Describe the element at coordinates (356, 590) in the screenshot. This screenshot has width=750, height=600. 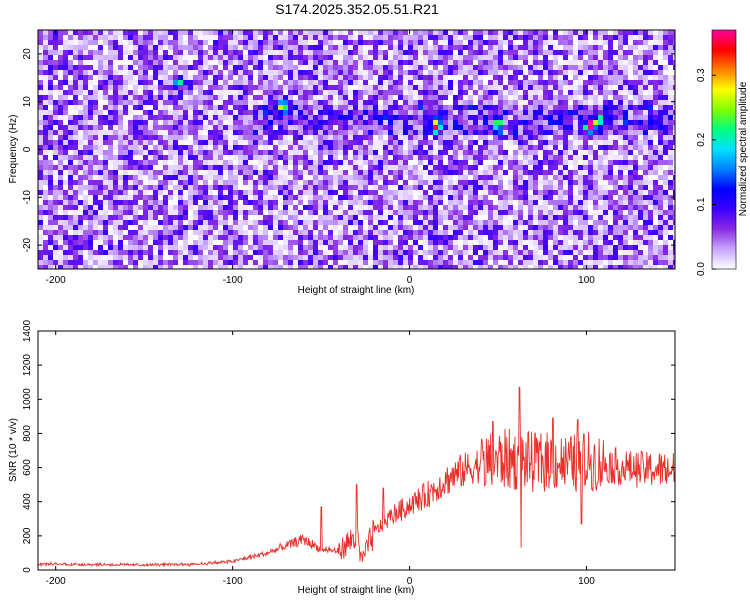
I see `snr-x-label: Height of straight line (km)` at that location.